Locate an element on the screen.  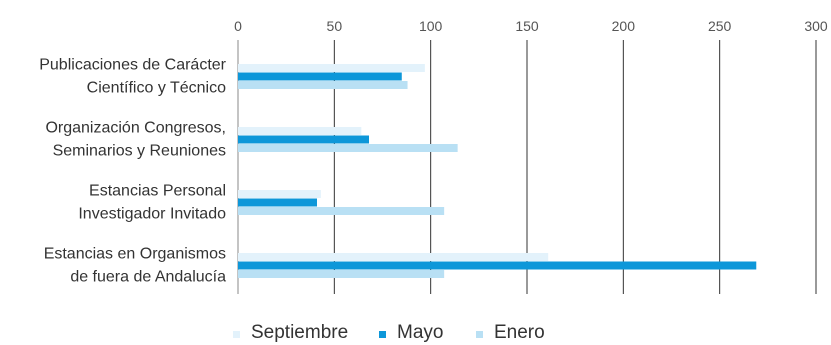
legend-swatch-enero is located at coordinates (479, 334).